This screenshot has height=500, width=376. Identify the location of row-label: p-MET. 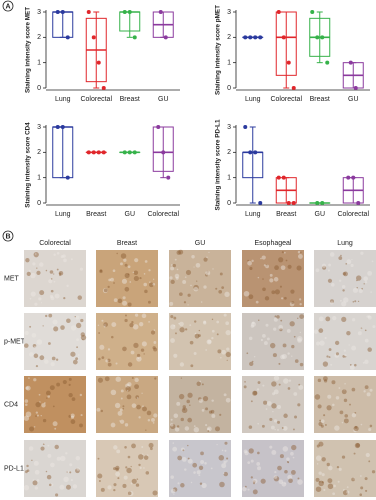
(15, 341).